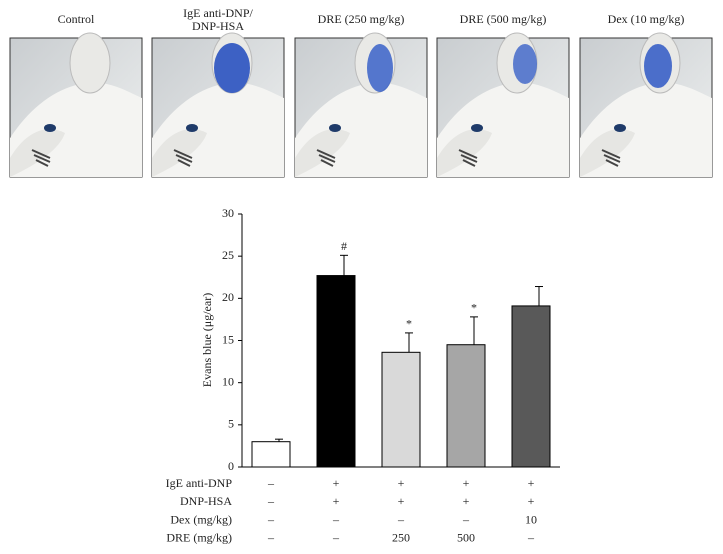 Image resolution: width=723 pixels, height=554 pixels. What do you see at coordinates (218, 26) in the screenshot?
I see `panel-title: DNP-HSA` at bounding box center [218, 26].